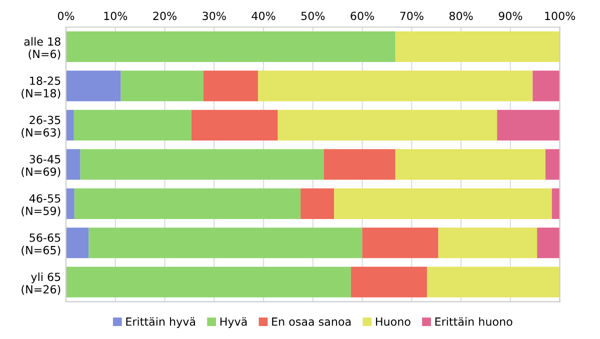 The height and width of the screenshot is (339, 600). What do you see at coordinates (362, 16) in the screenshot?
I see `x-tick-label: 60%` at bounding box center [362, 16].